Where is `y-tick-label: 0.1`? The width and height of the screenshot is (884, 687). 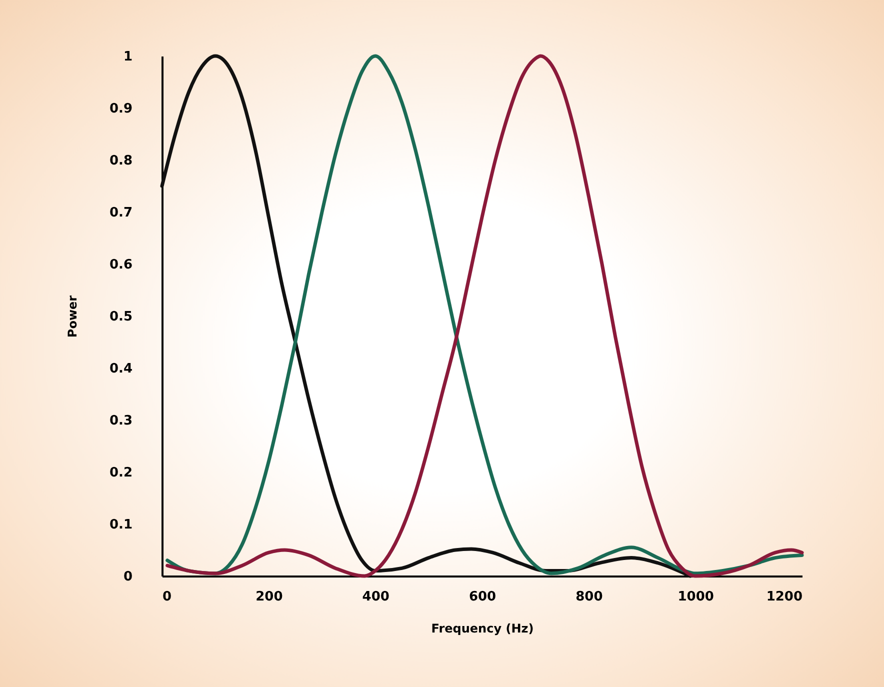 y-tick-label: 0.1 is located at coordinates (120, 525).